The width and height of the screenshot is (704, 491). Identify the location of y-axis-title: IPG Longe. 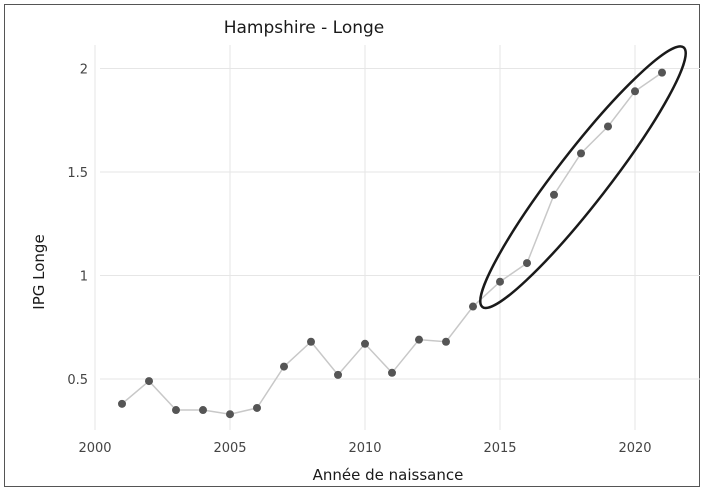
(39, 271).